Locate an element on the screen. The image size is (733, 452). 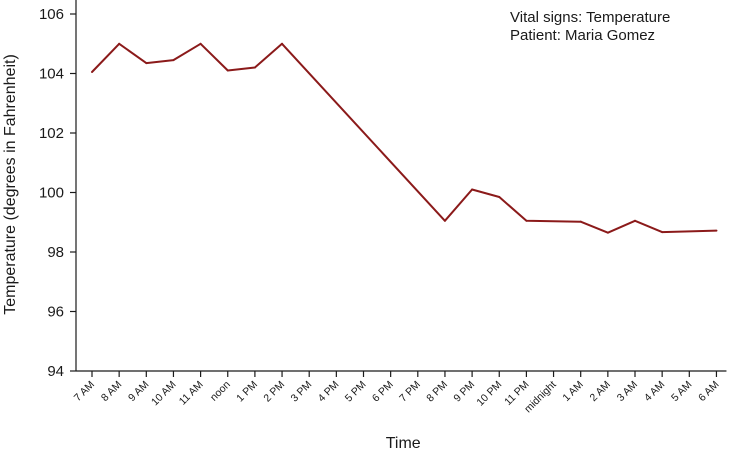
x-tick-label: 9 PM is located at coordinates (464, 392).